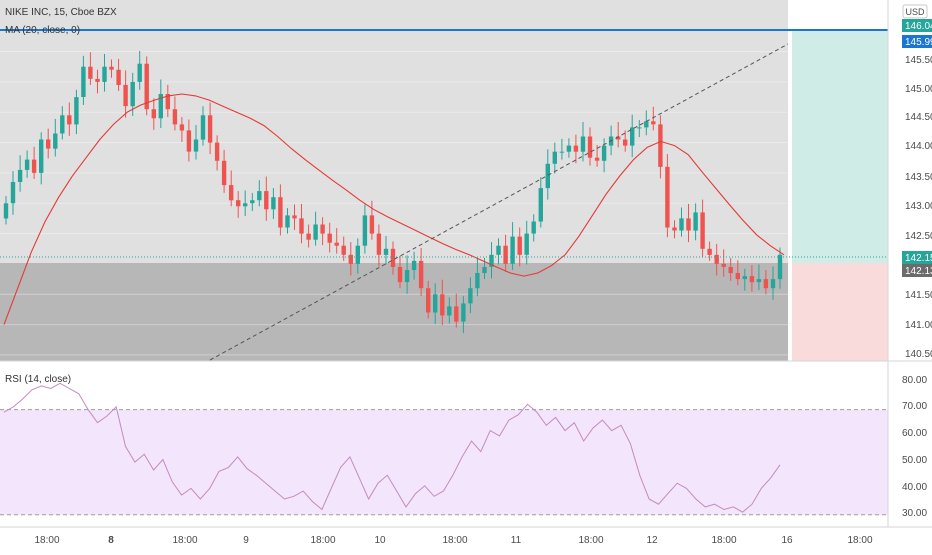 This screenshot has width=932, height=555. Describe the element at coordinates (38, 379) in the screenshot. I see `rsi-indicator-label: RSI (14, close)` at that location.